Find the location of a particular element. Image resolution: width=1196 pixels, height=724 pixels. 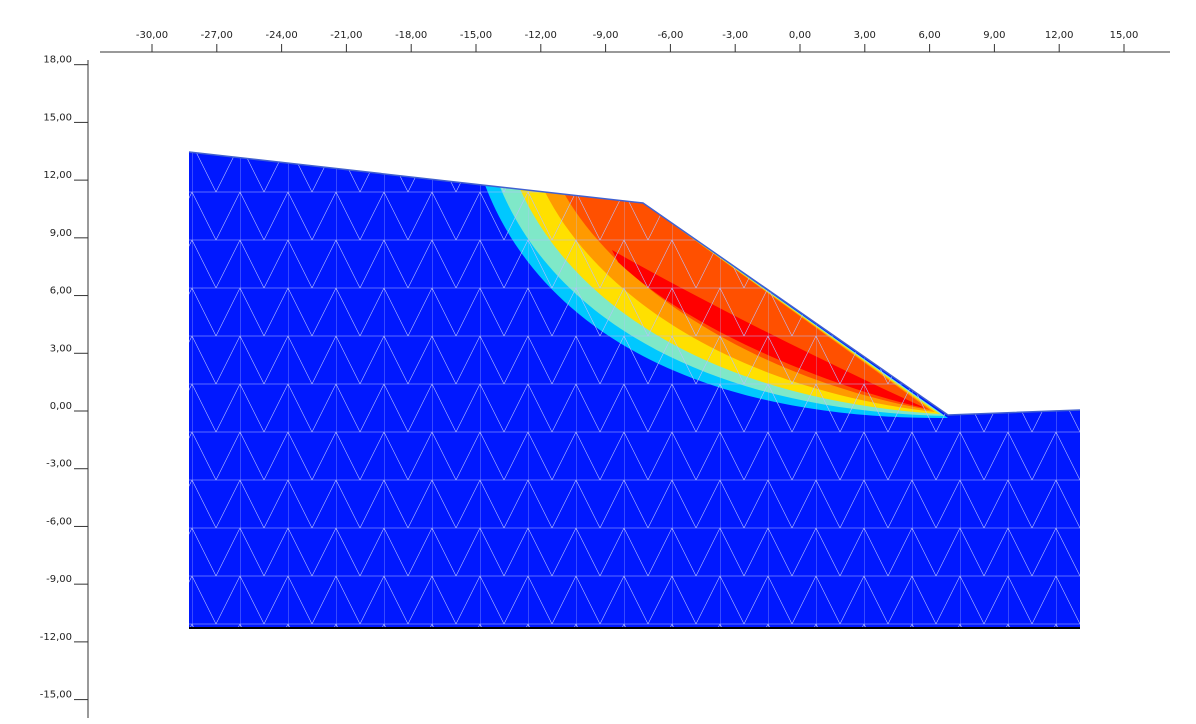

x-tick-label: -3,00 is located at coordinates (735, 35).